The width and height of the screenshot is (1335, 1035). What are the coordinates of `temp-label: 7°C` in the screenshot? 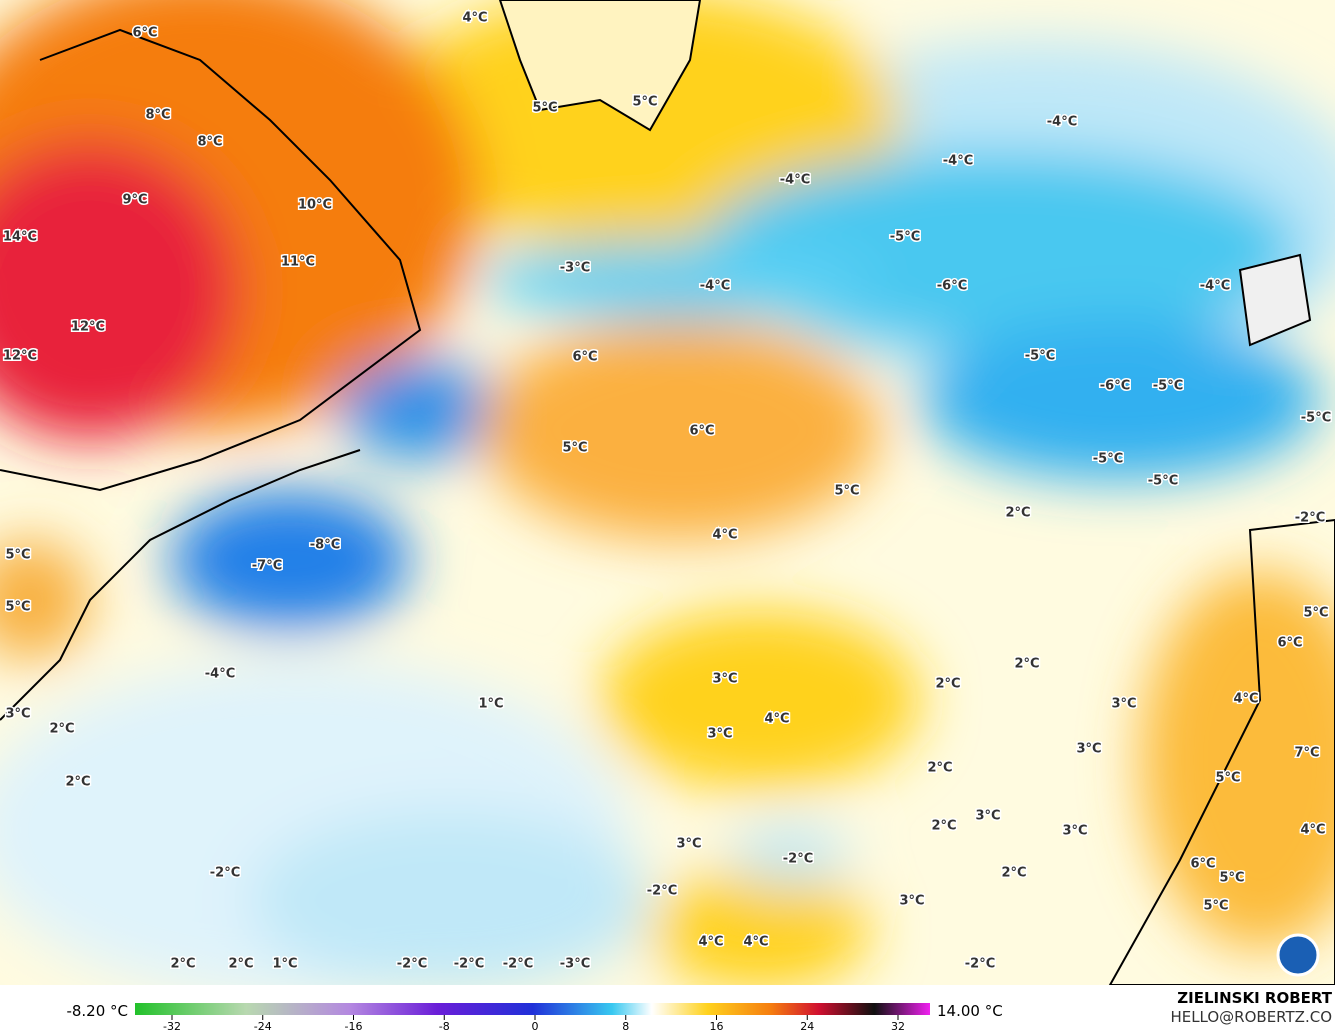 It's located at (1306, 753).